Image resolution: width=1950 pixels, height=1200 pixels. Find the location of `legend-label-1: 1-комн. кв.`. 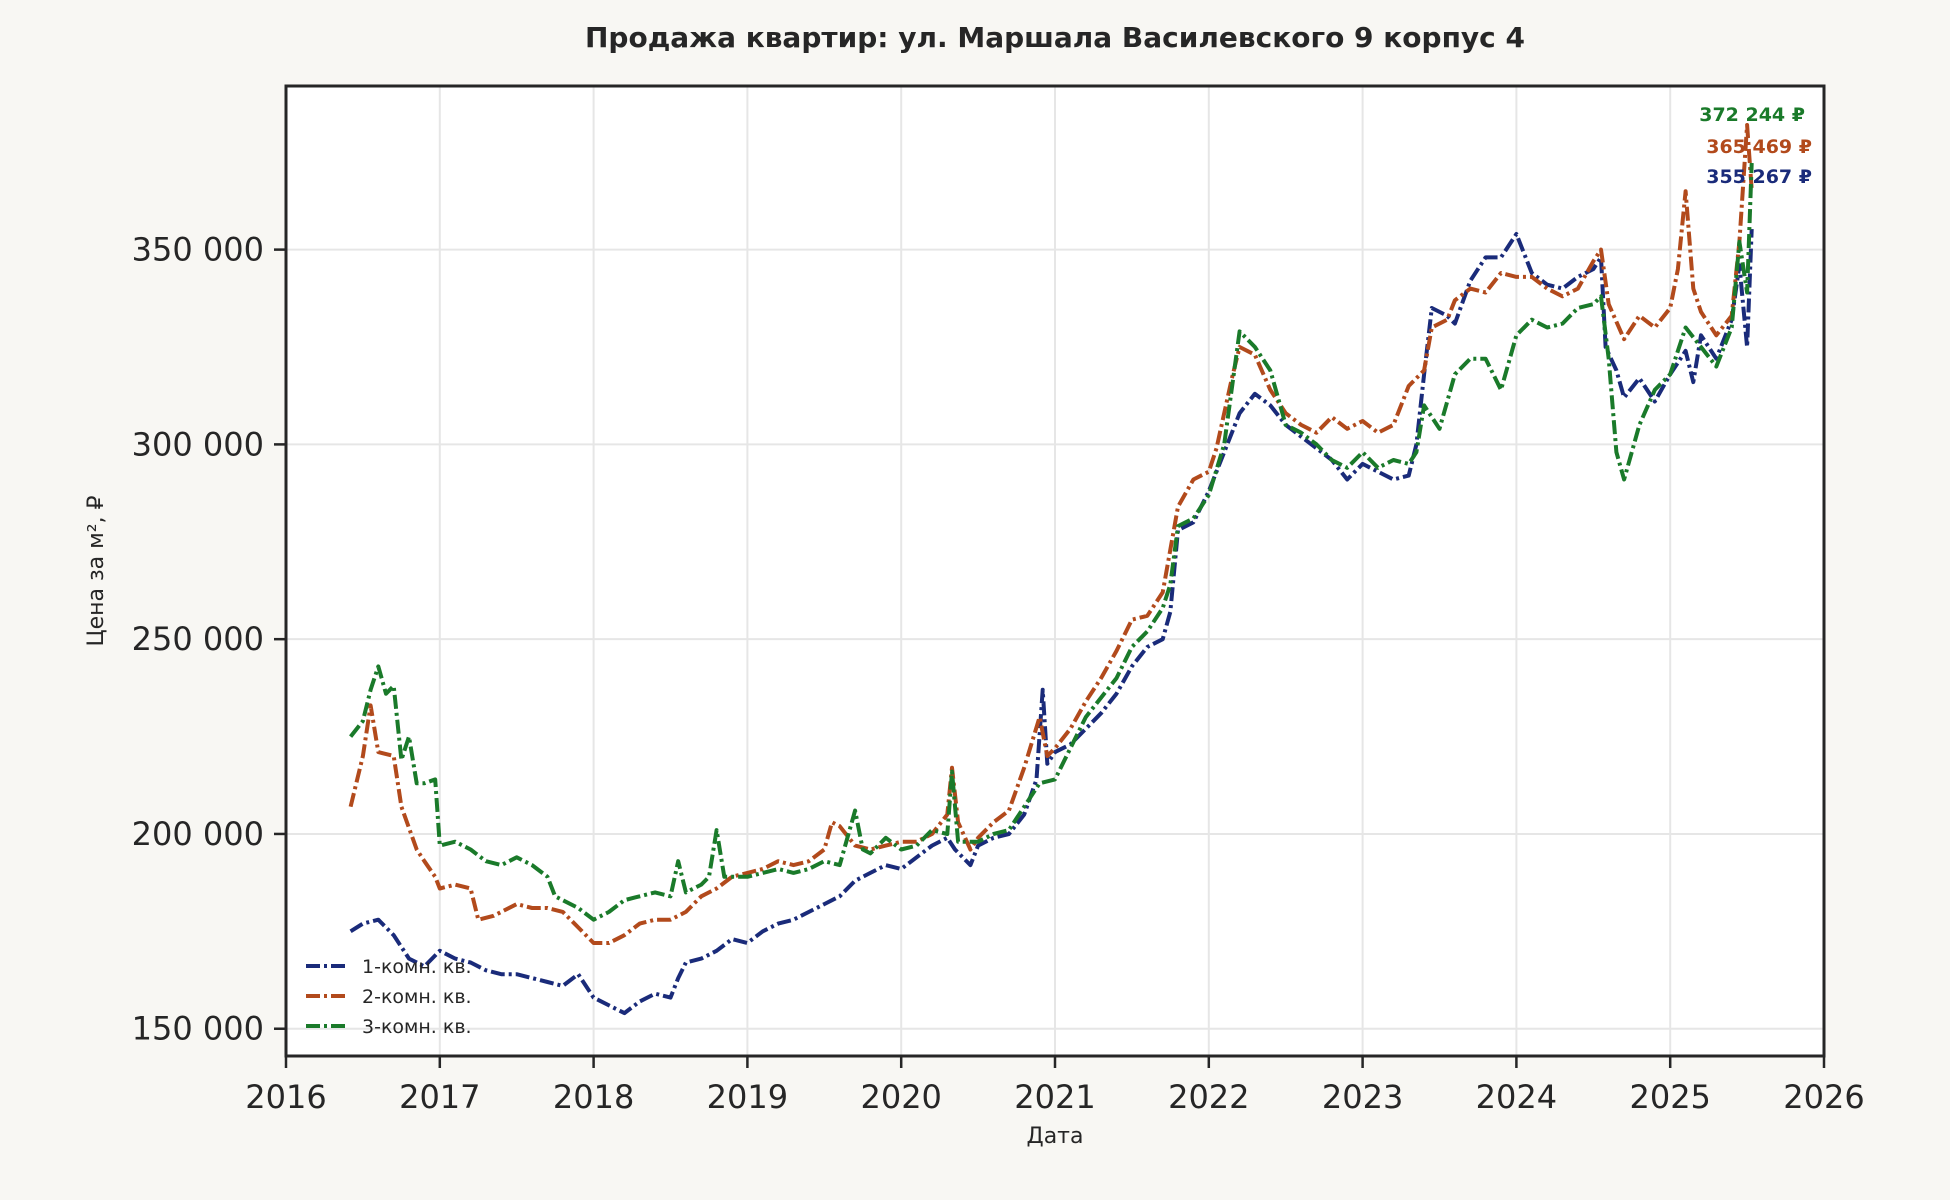

legend-label-1: 1-комн. кв. is located at coordinates (417, 967).